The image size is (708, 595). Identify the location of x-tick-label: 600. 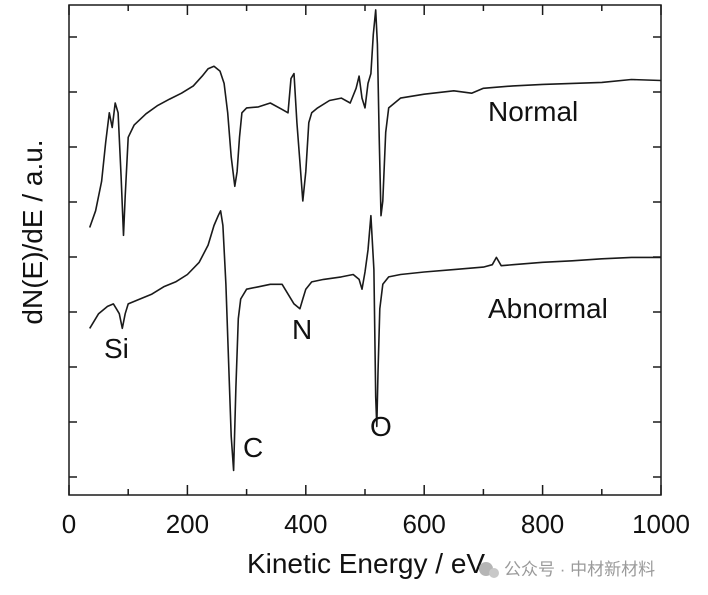
(424, 524).